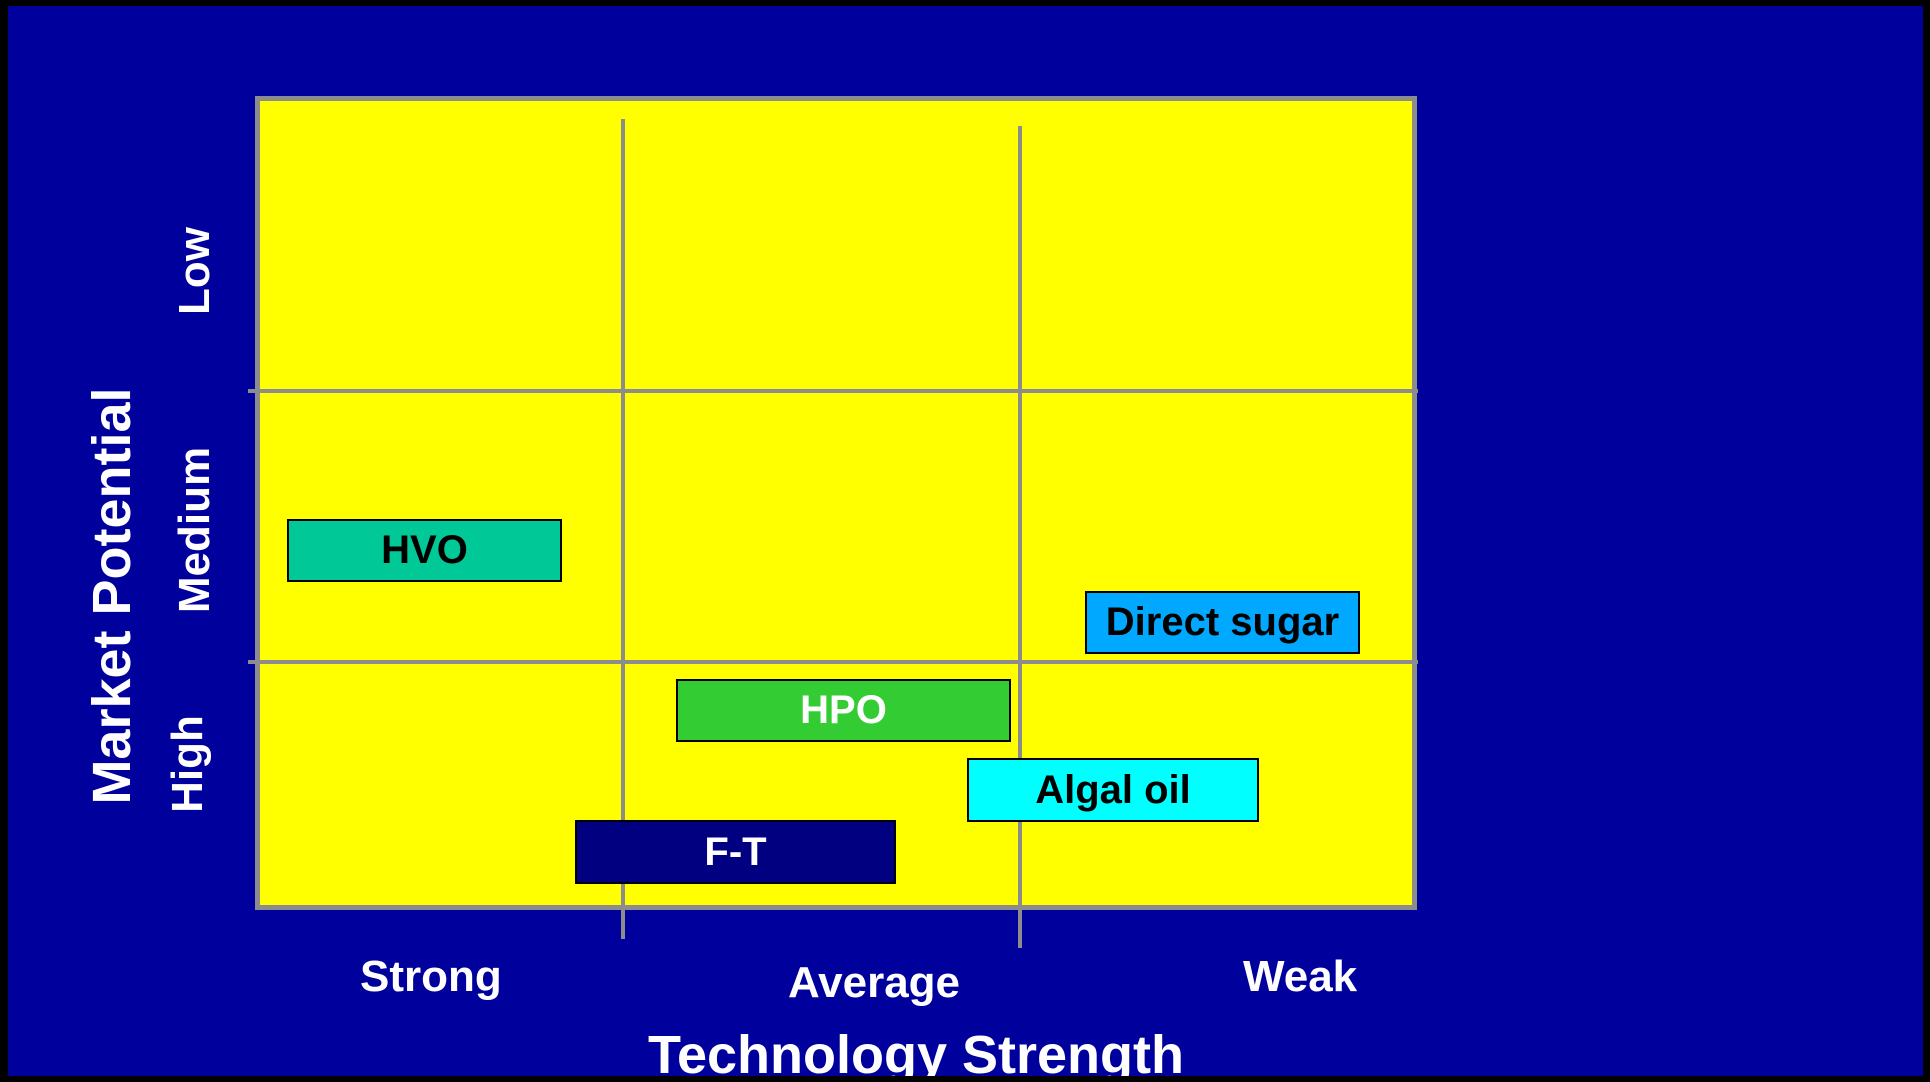 The width and height of the screenshot is (1930, 1082). I want to click on item-box-direct-sugar: Direct sugar, so click(1222, 622).